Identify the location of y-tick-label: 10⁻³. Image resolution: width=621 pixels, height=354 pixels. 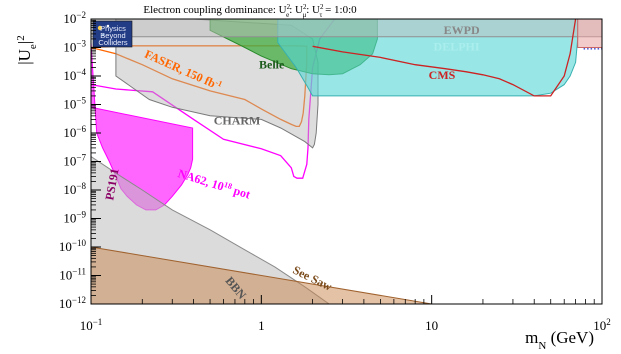
(74, 47).